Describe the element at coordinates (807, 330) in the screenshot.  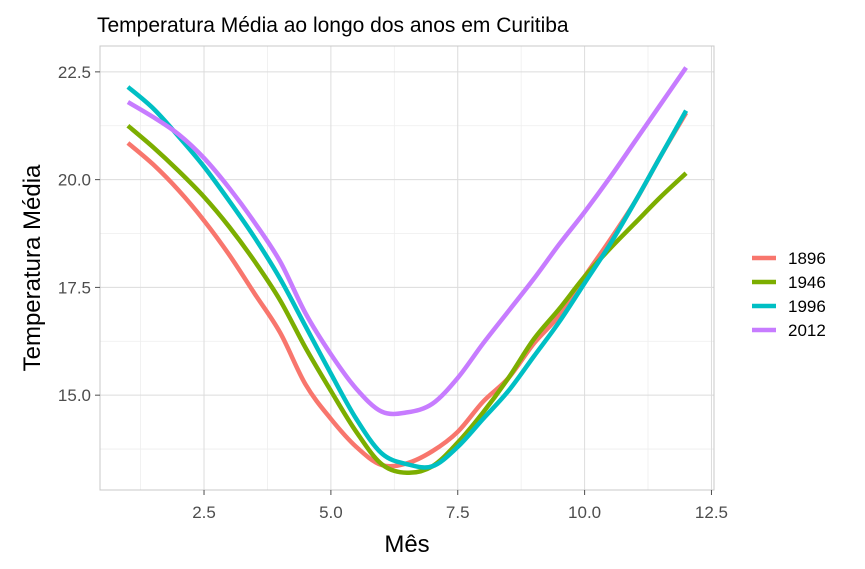
I see `legend-label-2012: 2012` at that location.